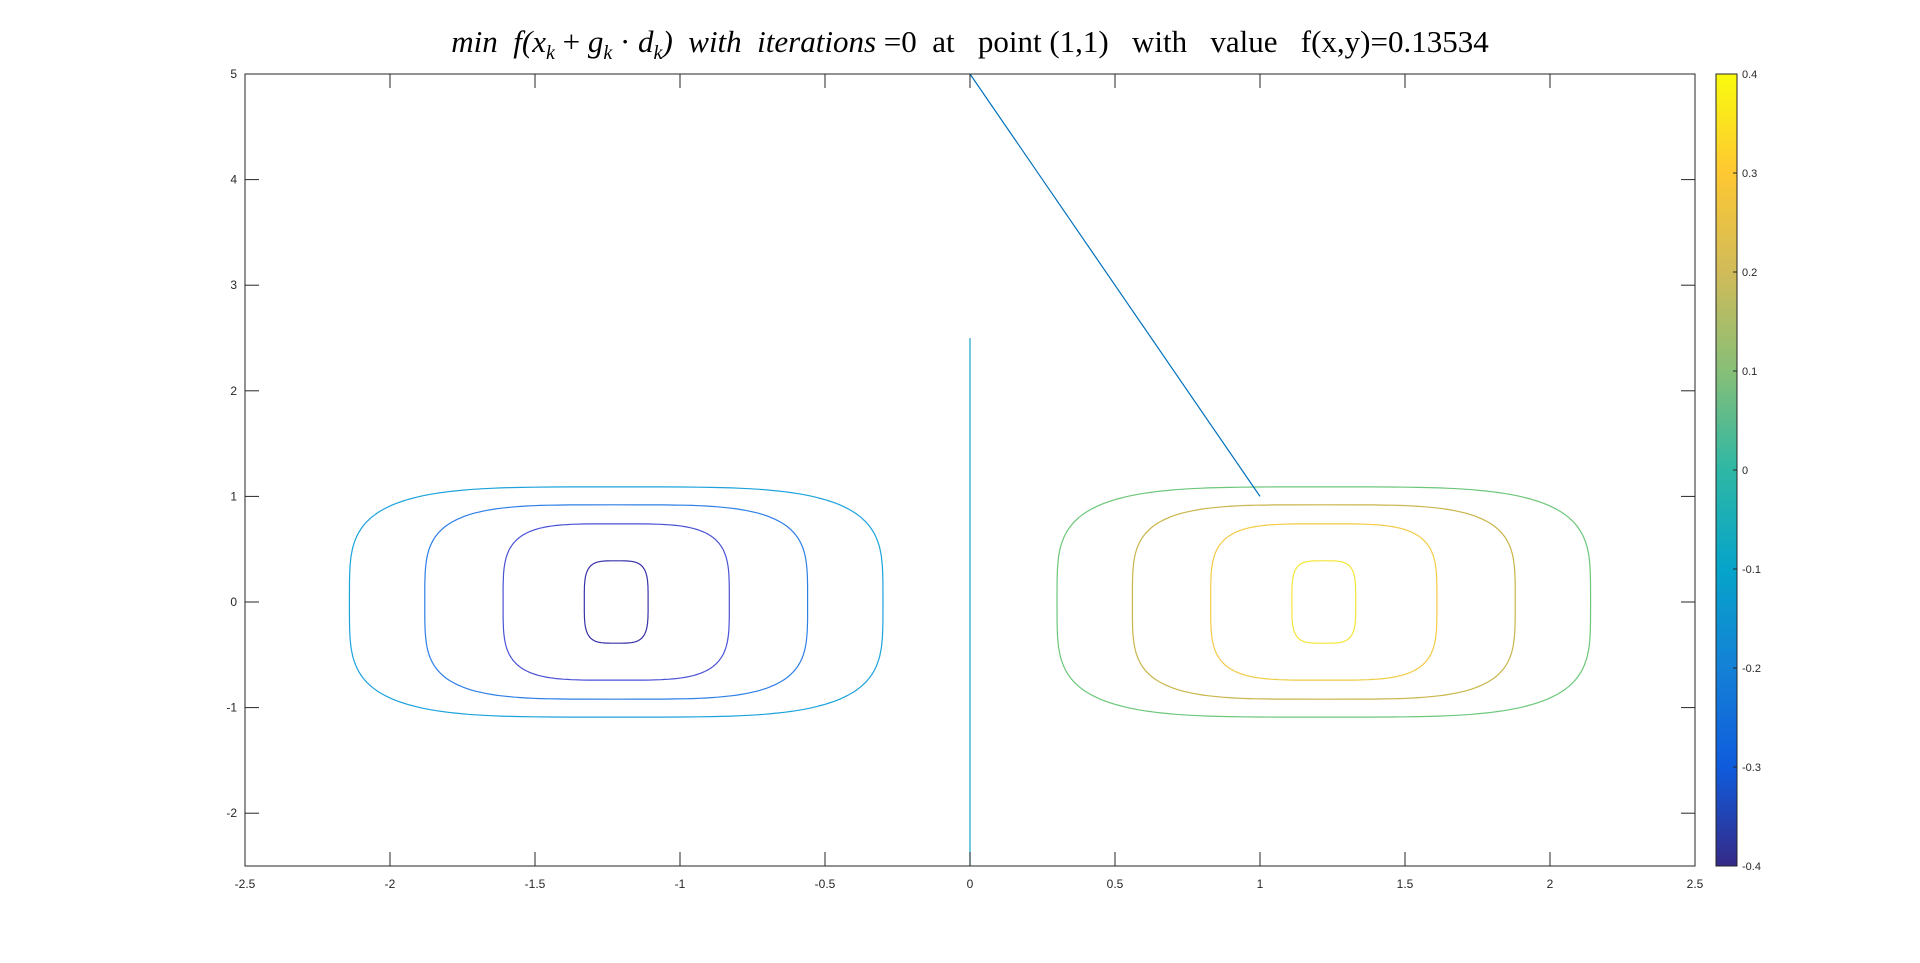  What do you see at coordinates (1244, 41) in the screenshot?
I see `title-value-word: value` at bounding box center [1244, 41].